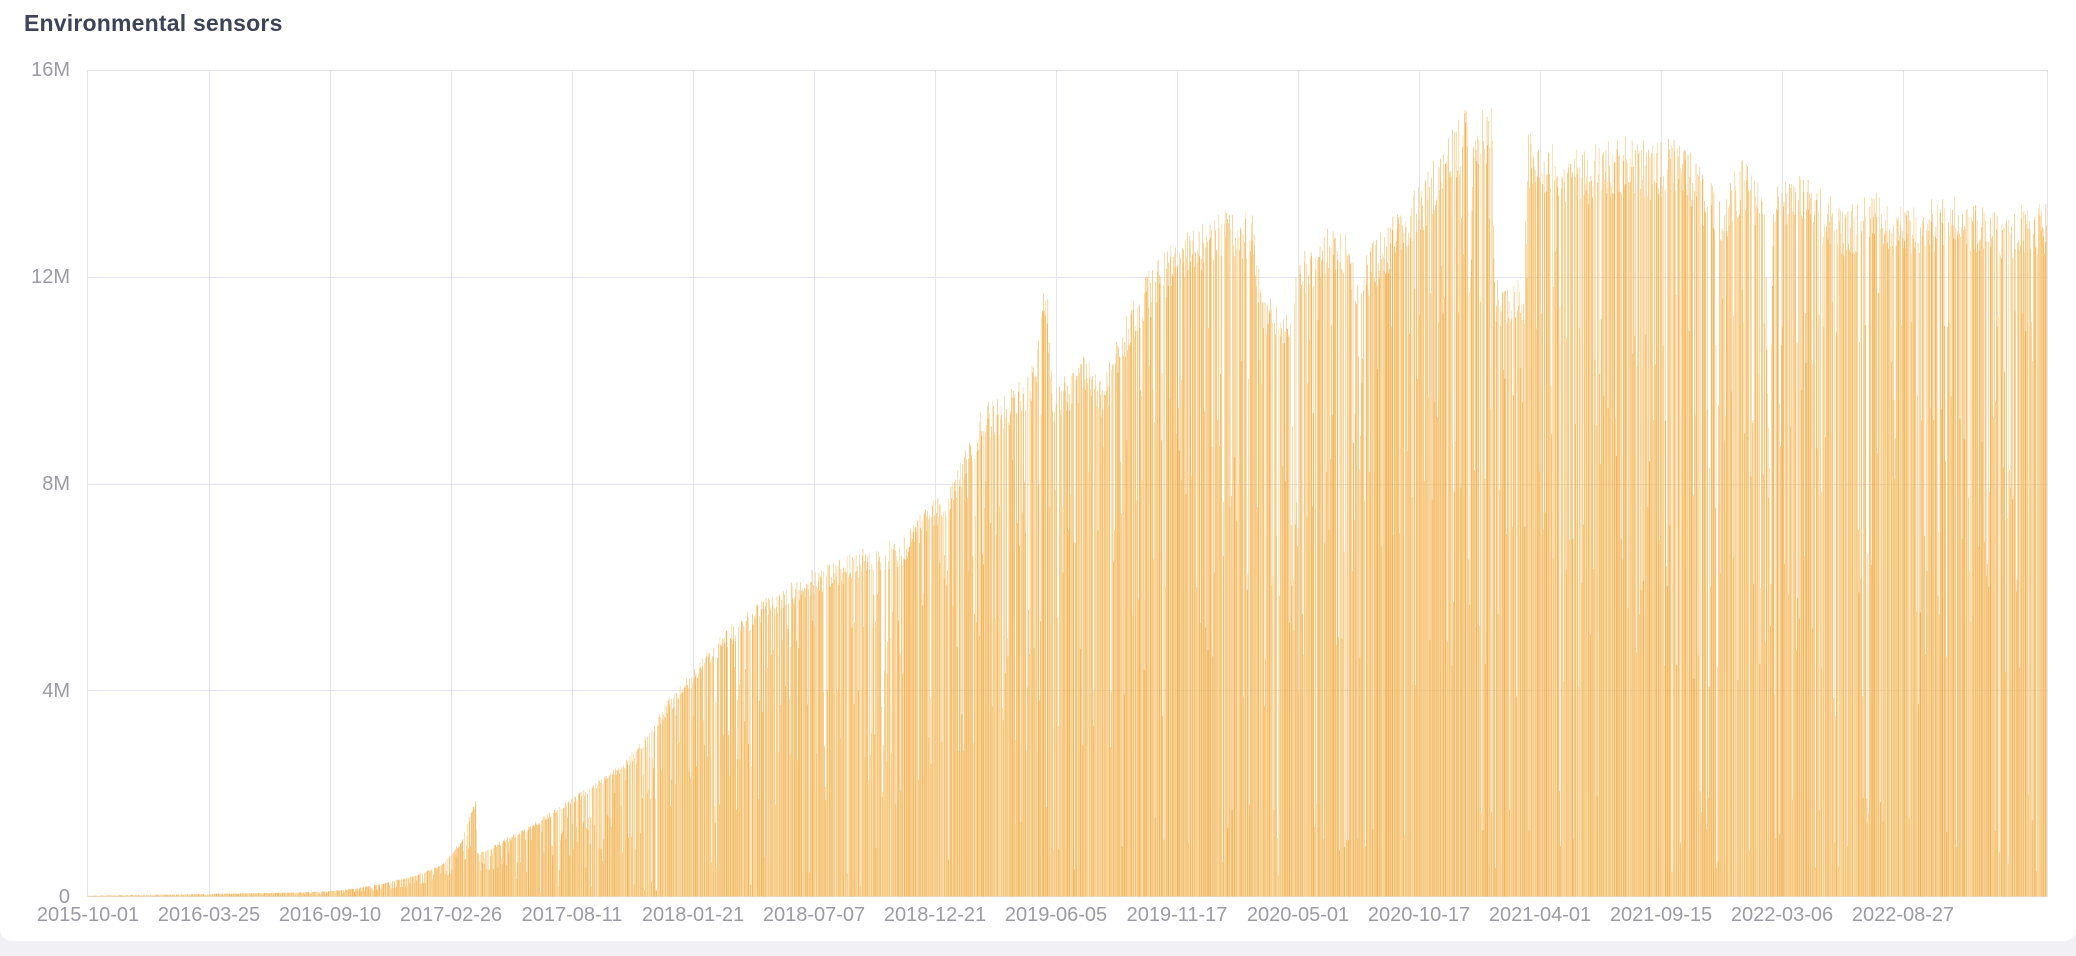 This screenshot has width=2076, height=956. I want to click on y-axis-tick-label: 8M, so click(56, 484).